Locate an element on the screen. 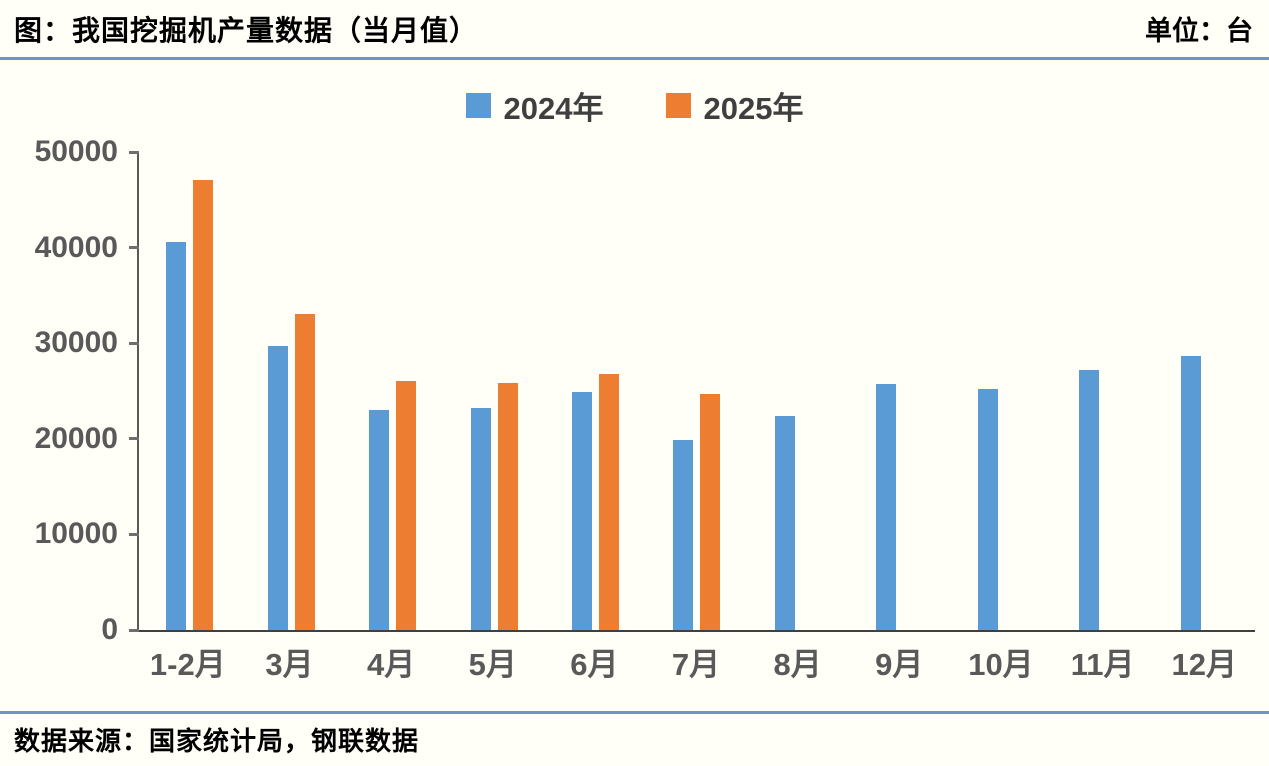 Image resolution: width=1269 pixels, height=766 pixels. bar-2025年-5月 is located at coordinates (507, 506).